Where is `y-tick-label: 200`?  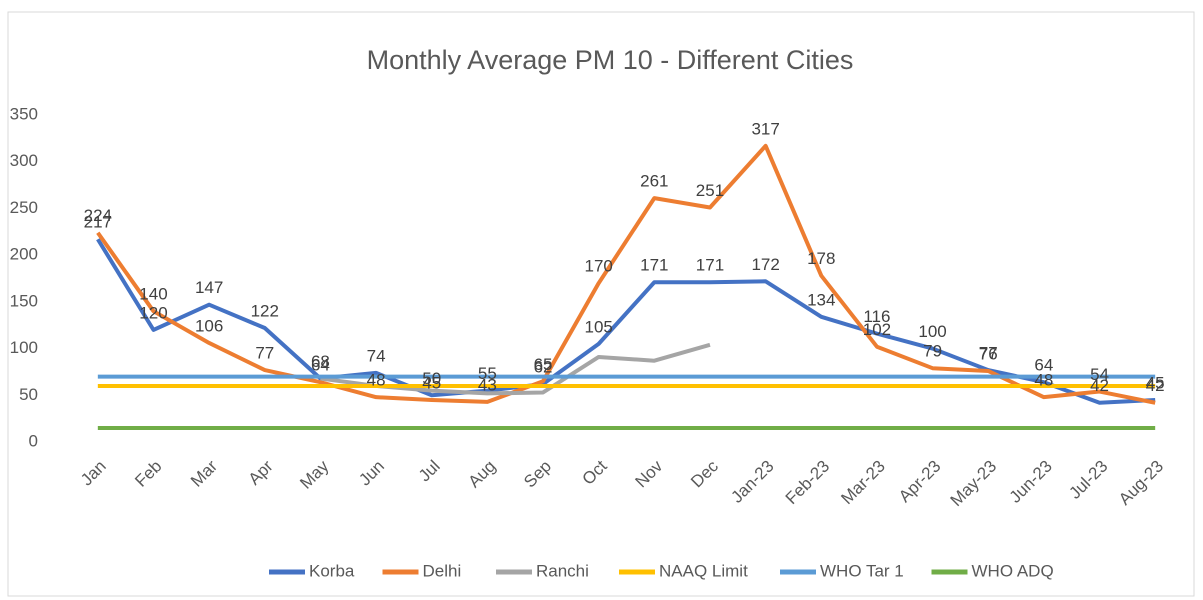 y-tick-label: 200 is located at coordinates (24, 254).